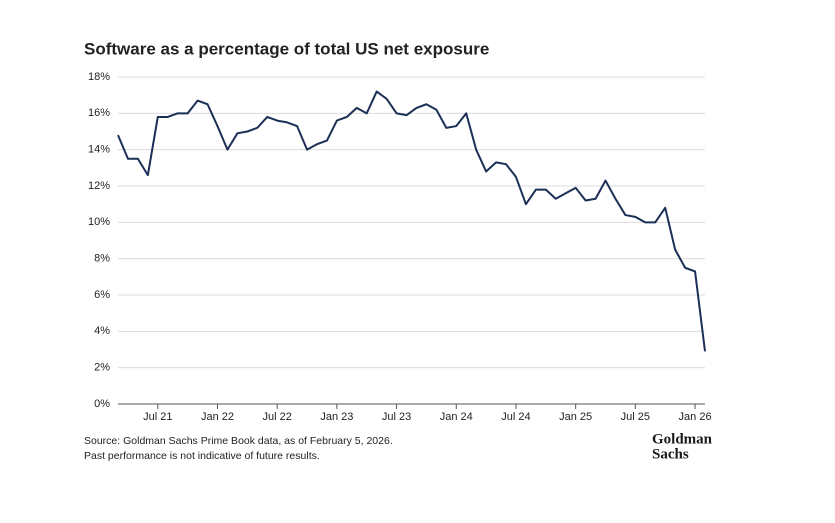 Image resolution: width=835 pixels, height=523 pixels. Describe the element at coordinates (277, 417) in the screenshot. I see `x-tick-label: Jul 22` at that location.